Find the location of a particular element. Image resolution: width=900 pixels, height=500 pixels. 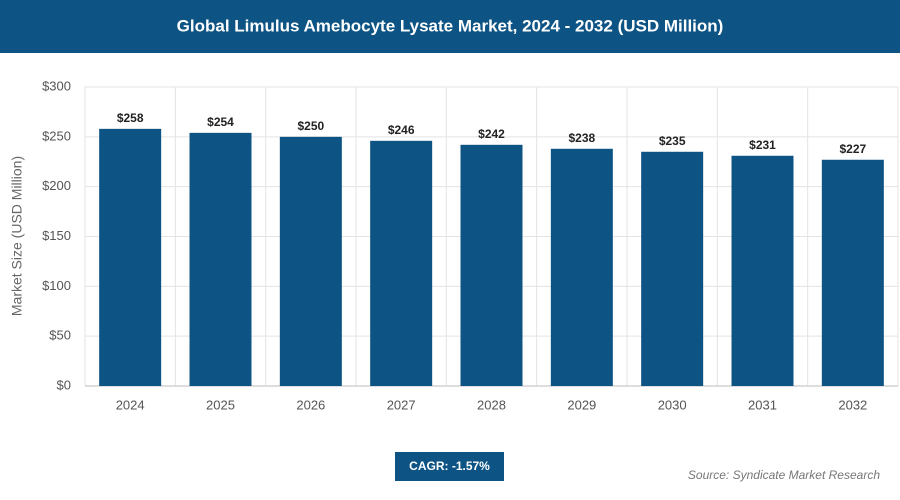

source-note: Source: Syndicate Market Research is located at coordinates (784, 475).